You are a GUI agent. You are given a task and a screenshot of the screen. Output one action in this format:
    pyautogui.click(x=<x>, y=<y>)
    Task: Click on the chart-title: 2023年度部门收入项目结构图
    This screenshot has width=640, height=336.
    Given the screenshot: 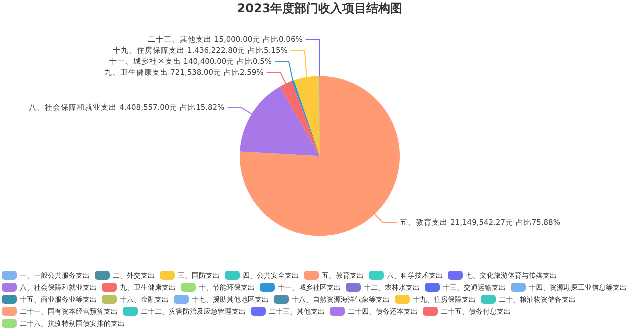 What is the action you would take?
    pyautogui.click(x=320, y=8)
    